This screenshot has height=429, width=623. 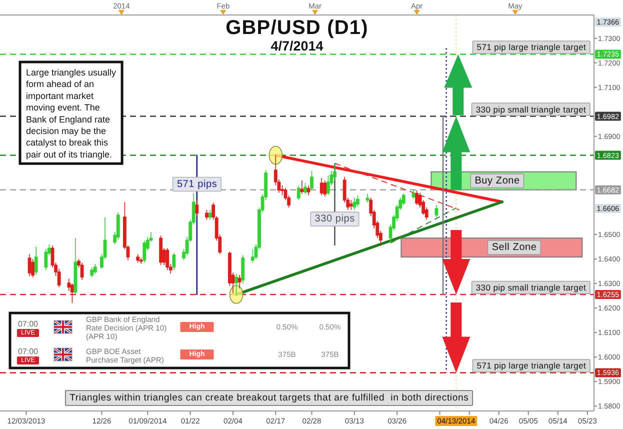 What do you see at coordinates (269, 398) in the screenshot?
I see `annotation: Triangles within triangles can create breakout targets that are fulfilled in both directions` at bounding box center [269, 398].